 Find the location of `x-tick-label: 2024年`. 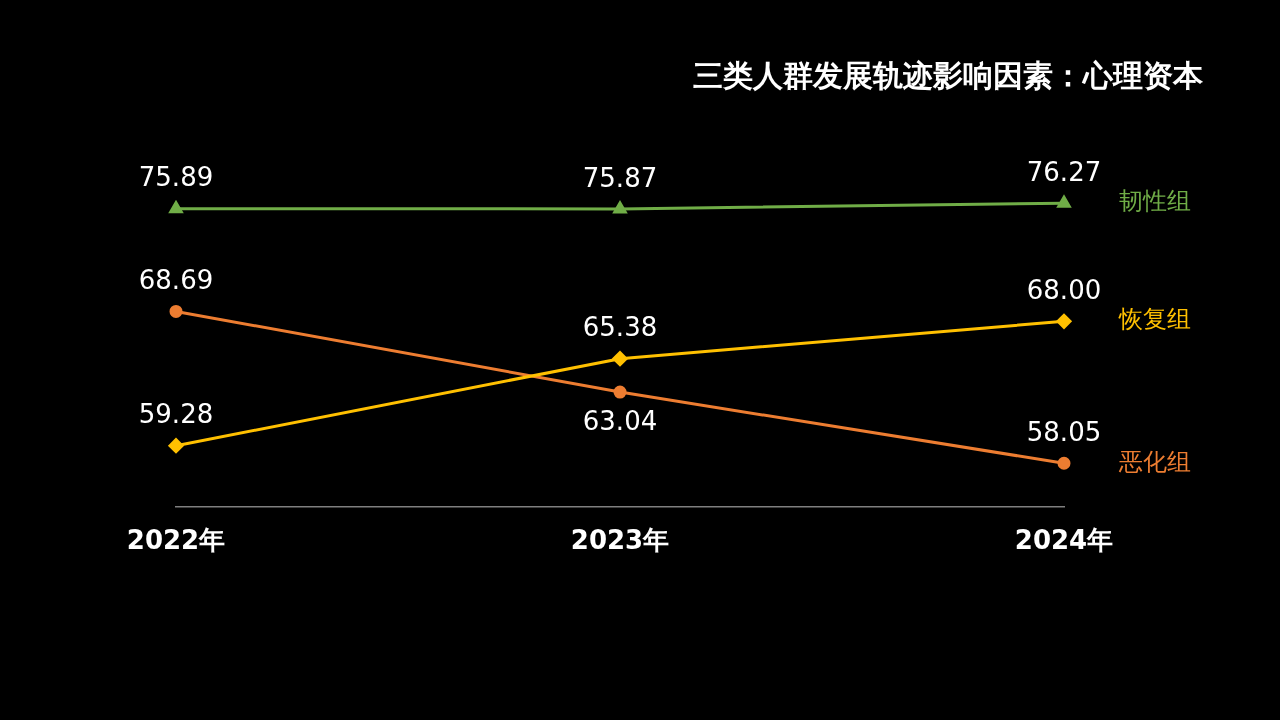

x-tick-label: 2024年 is located at coordinates (1064, 540).